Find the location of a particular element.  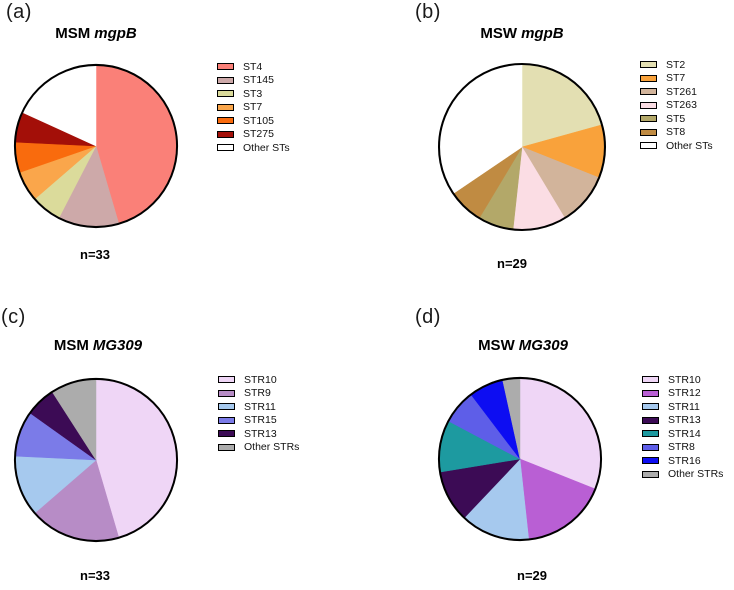

legend-label: STR10 is located at coordinates (260, 379).